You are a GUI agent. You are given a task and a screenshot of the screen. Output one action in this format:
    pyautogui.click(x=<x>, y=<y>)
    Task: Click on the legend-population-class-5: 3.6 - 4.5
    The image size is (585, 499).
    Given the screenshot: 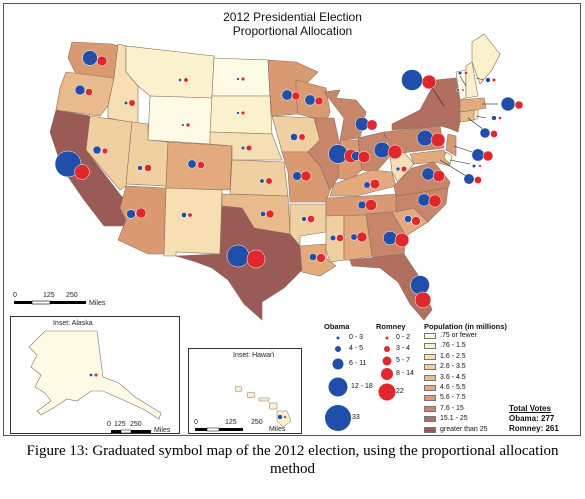 What is the action you would take?
    pyautogui.click(x=453, y=377)
    